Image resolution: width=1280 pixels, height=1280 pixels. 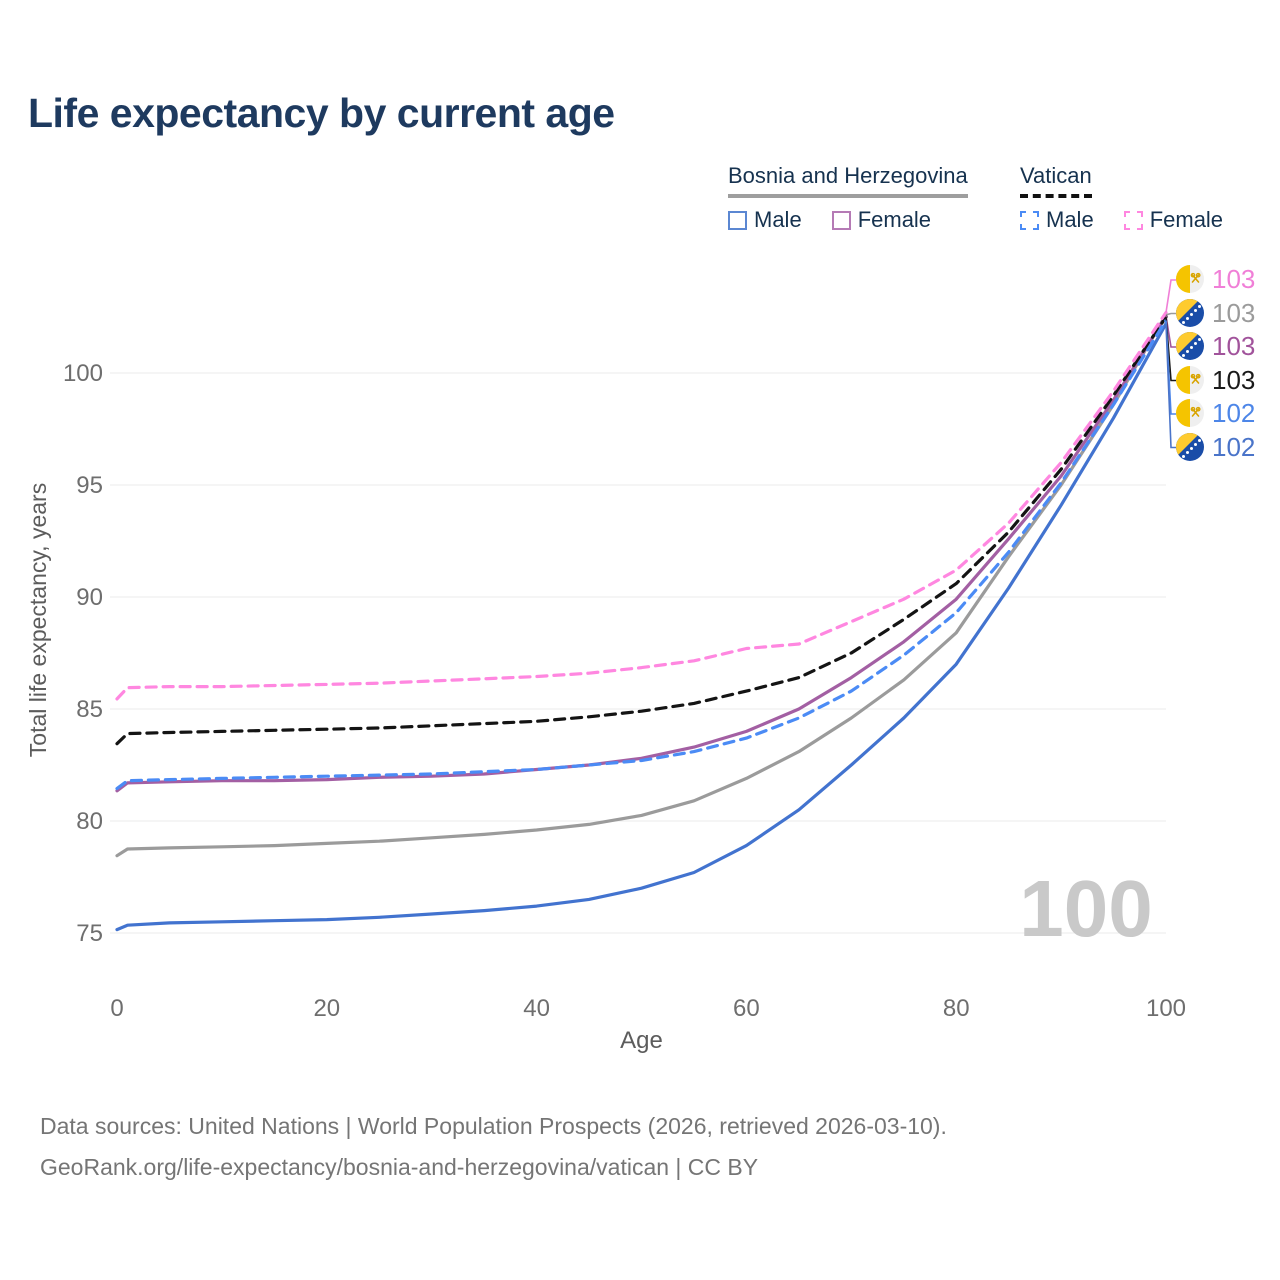 I want to click on y-tick-label: 80, so click(x=89, y=821).